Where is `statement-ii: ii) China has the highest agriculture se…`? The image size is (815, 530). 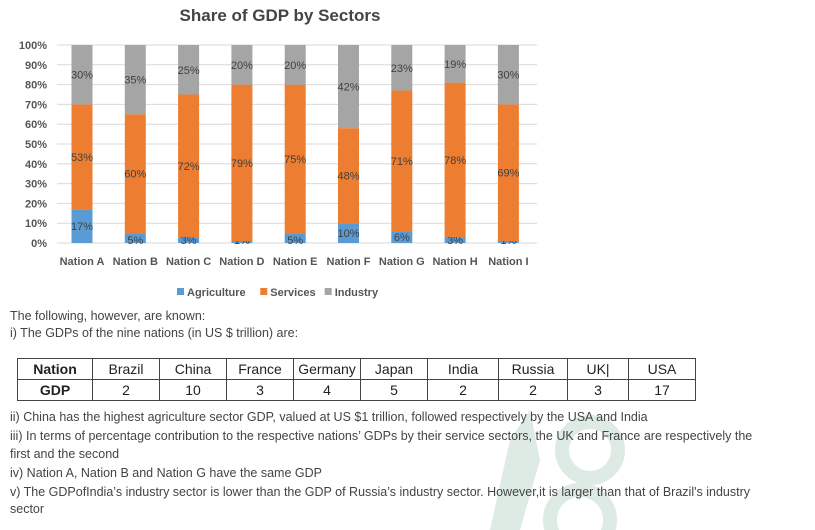 statement-ii: ii) China has the highest agriculture se… is located at coordinates (329, 417).